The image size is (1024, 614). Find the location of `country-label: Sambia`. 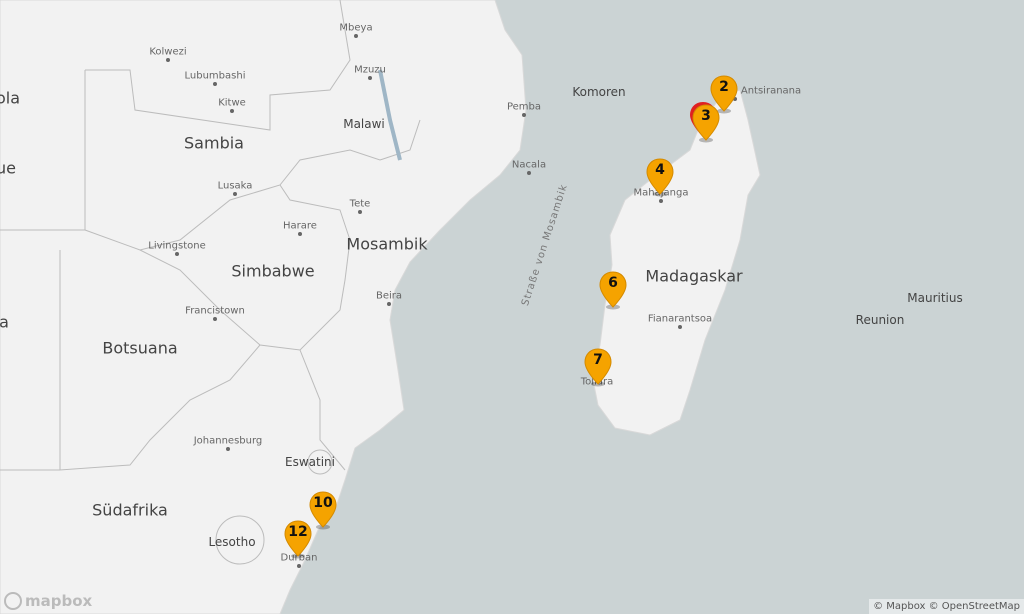

country-label: Sambia is located at coordinates (214, 143).